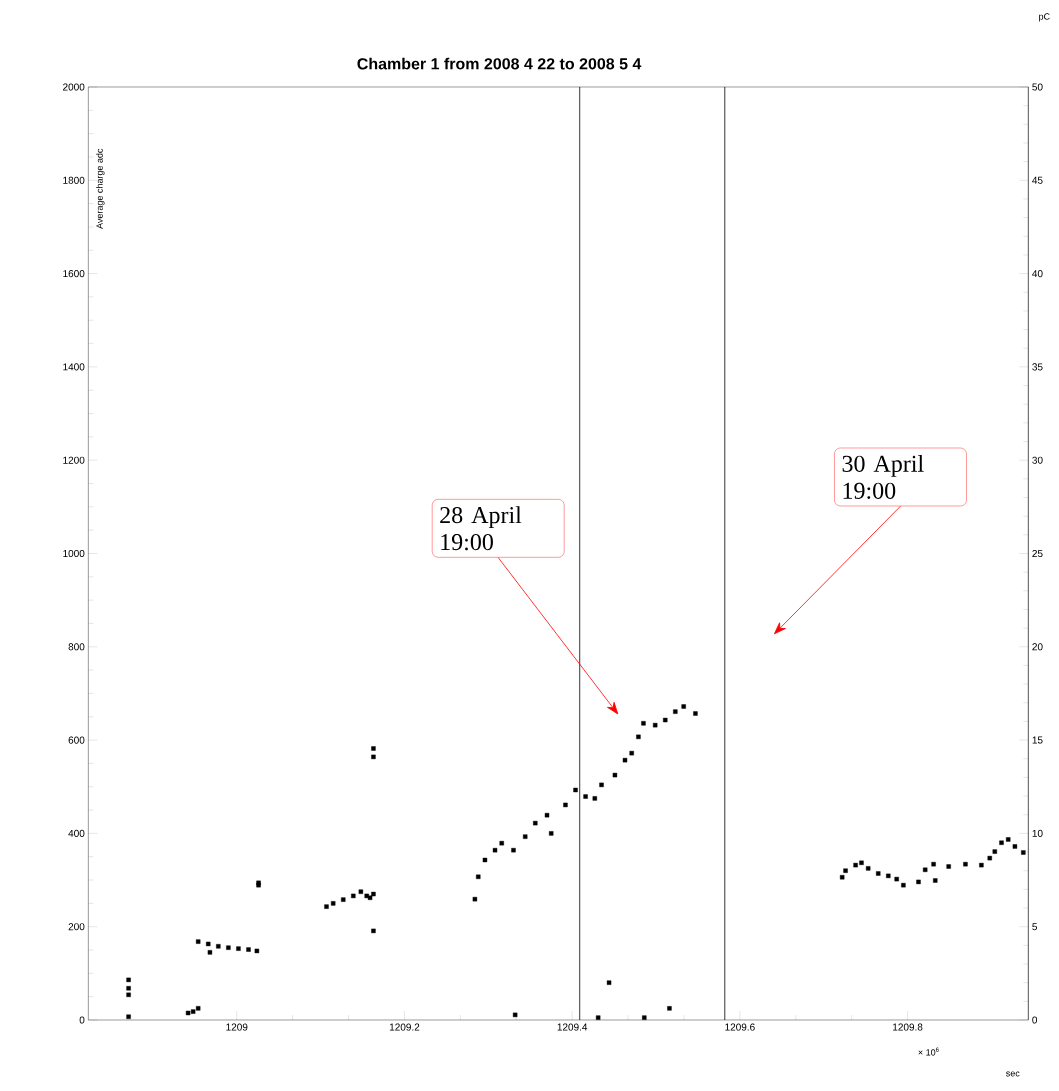 The height and width of the screenshot is (1091, 1059). What do you see at coordinates (76, 647) in the screenshot?
I see `y-tick-label: 800` at bounding box center [76, 647].